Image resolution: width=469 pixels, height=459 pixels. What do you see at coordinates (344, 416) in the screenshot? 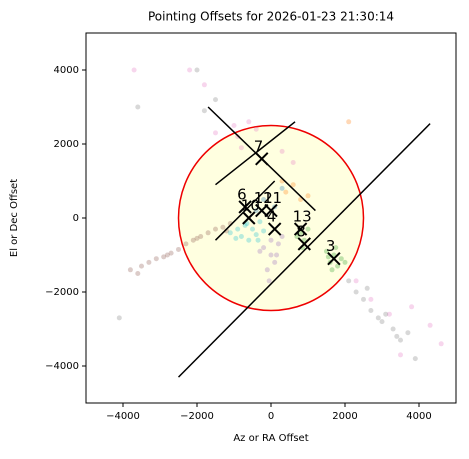
I see `x-tick-label: 2000` at bounding box center [344, 416].